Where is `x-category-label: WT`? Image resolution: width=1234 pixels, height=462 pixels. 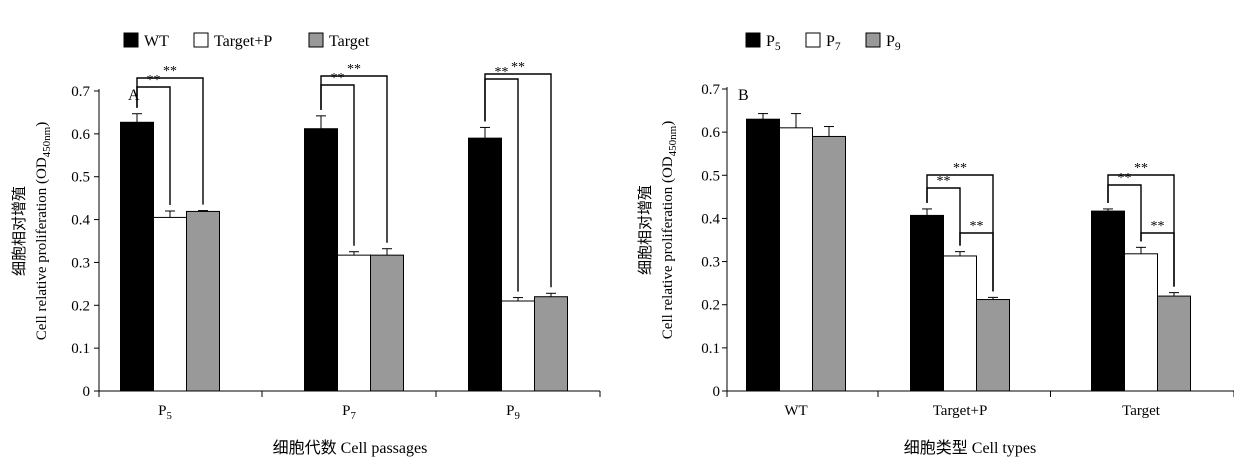
x-category-label: WT is located at coordinates (795, 411).